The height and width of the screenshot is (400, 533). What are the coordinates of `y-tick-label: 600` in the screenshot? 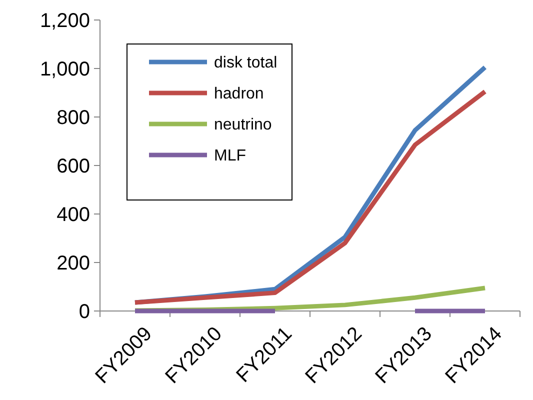 It's located at (73, 167).